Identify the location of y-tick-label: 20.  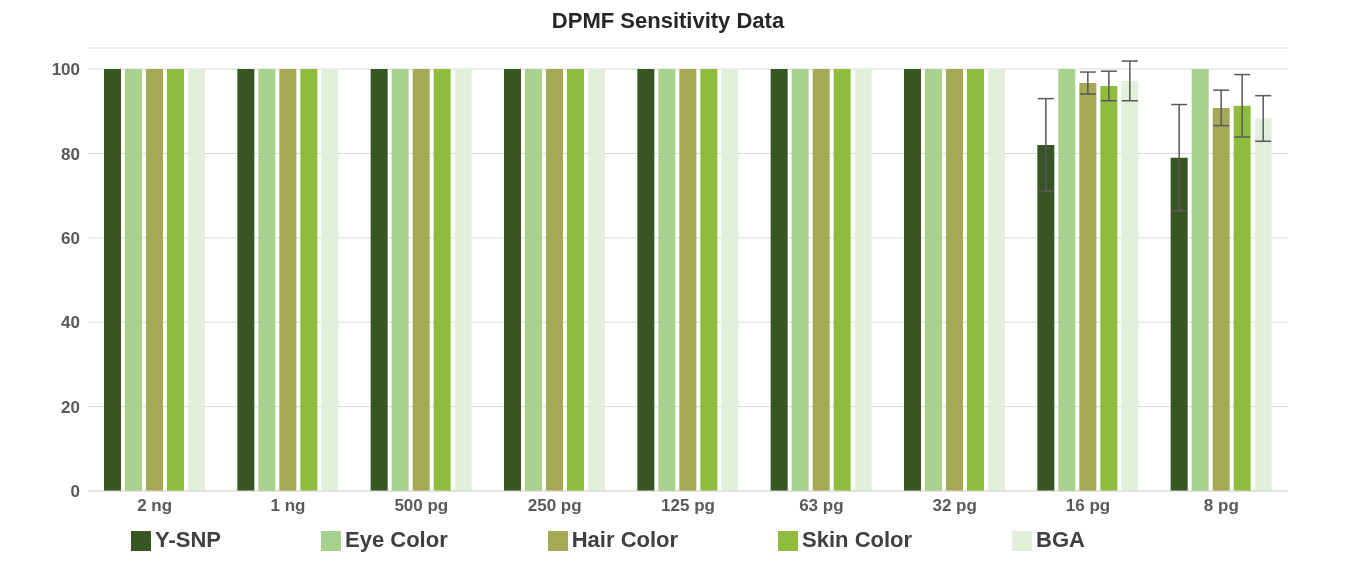
(70, 407).